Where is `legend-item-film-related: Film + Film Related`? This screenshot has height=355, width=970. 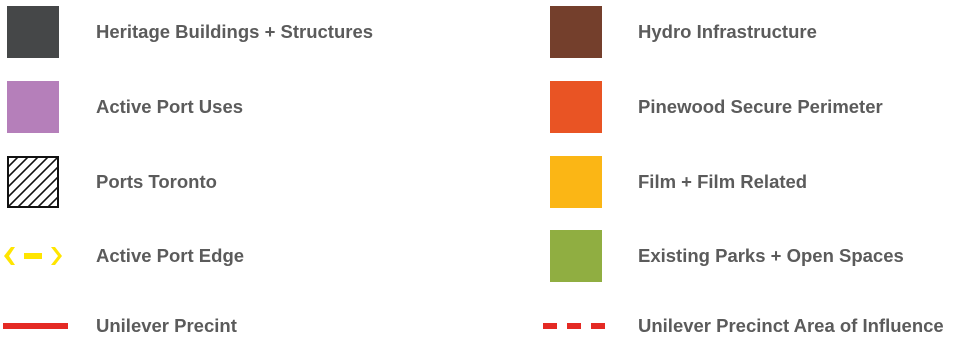
legend-item-film-related: Film + Film Related is located at coordinates (755, 182).